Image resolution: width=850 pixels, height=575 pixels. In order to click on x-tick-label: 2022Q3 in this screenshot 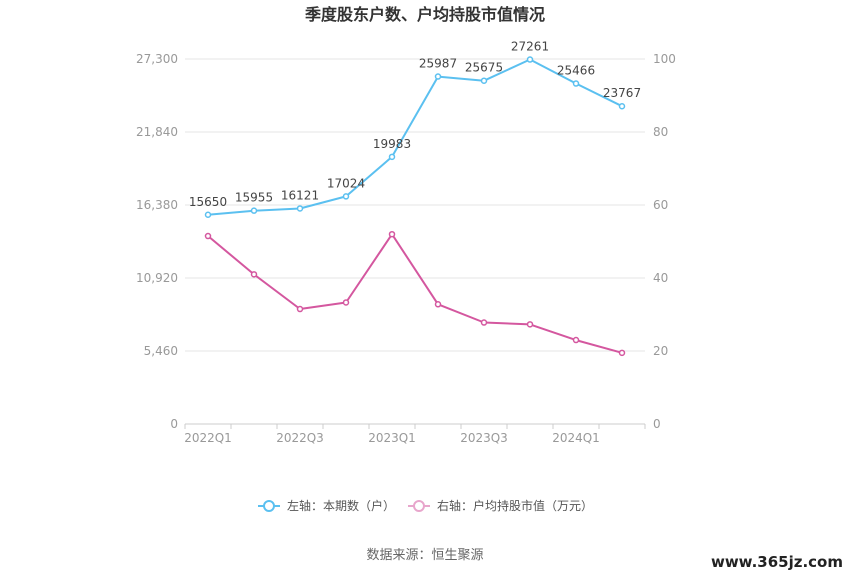, I will do `click(300, 438)`.